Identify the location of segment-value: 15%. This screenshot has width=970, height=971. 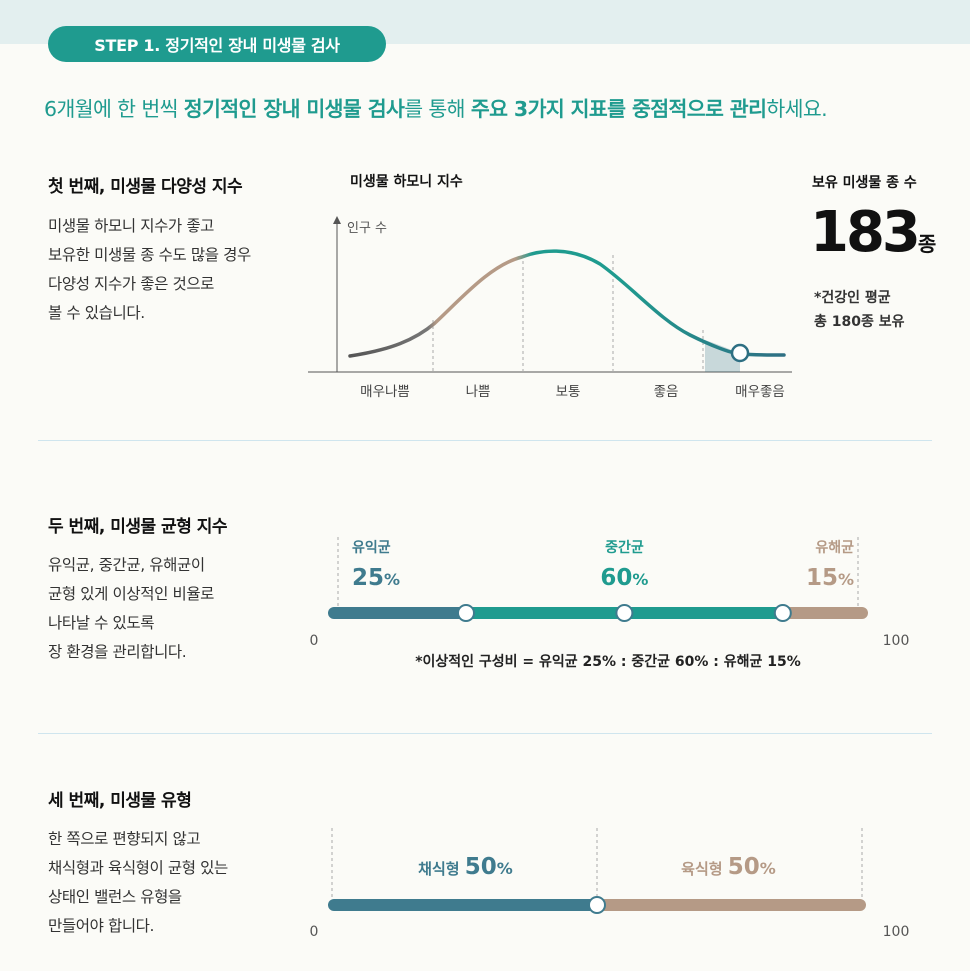
(830, 578).